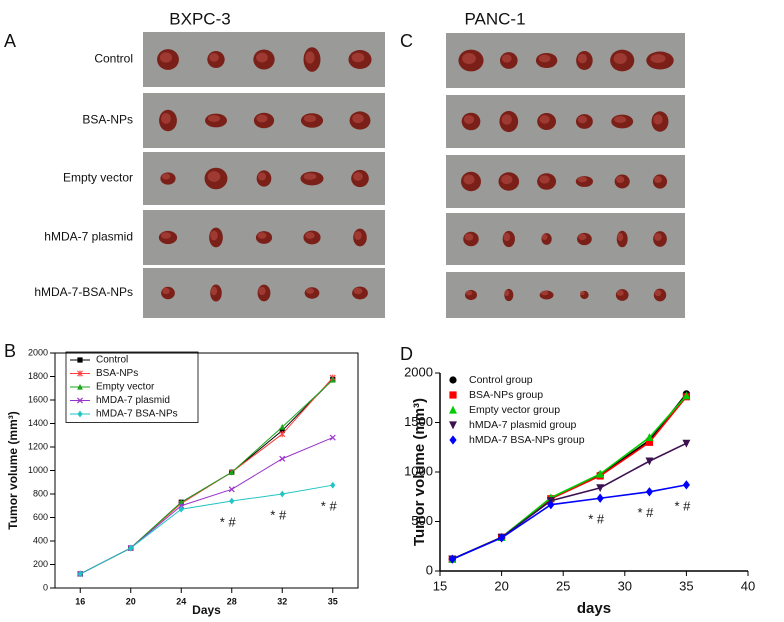  I want to click on y-tick-label: 500, so click(422, 520).